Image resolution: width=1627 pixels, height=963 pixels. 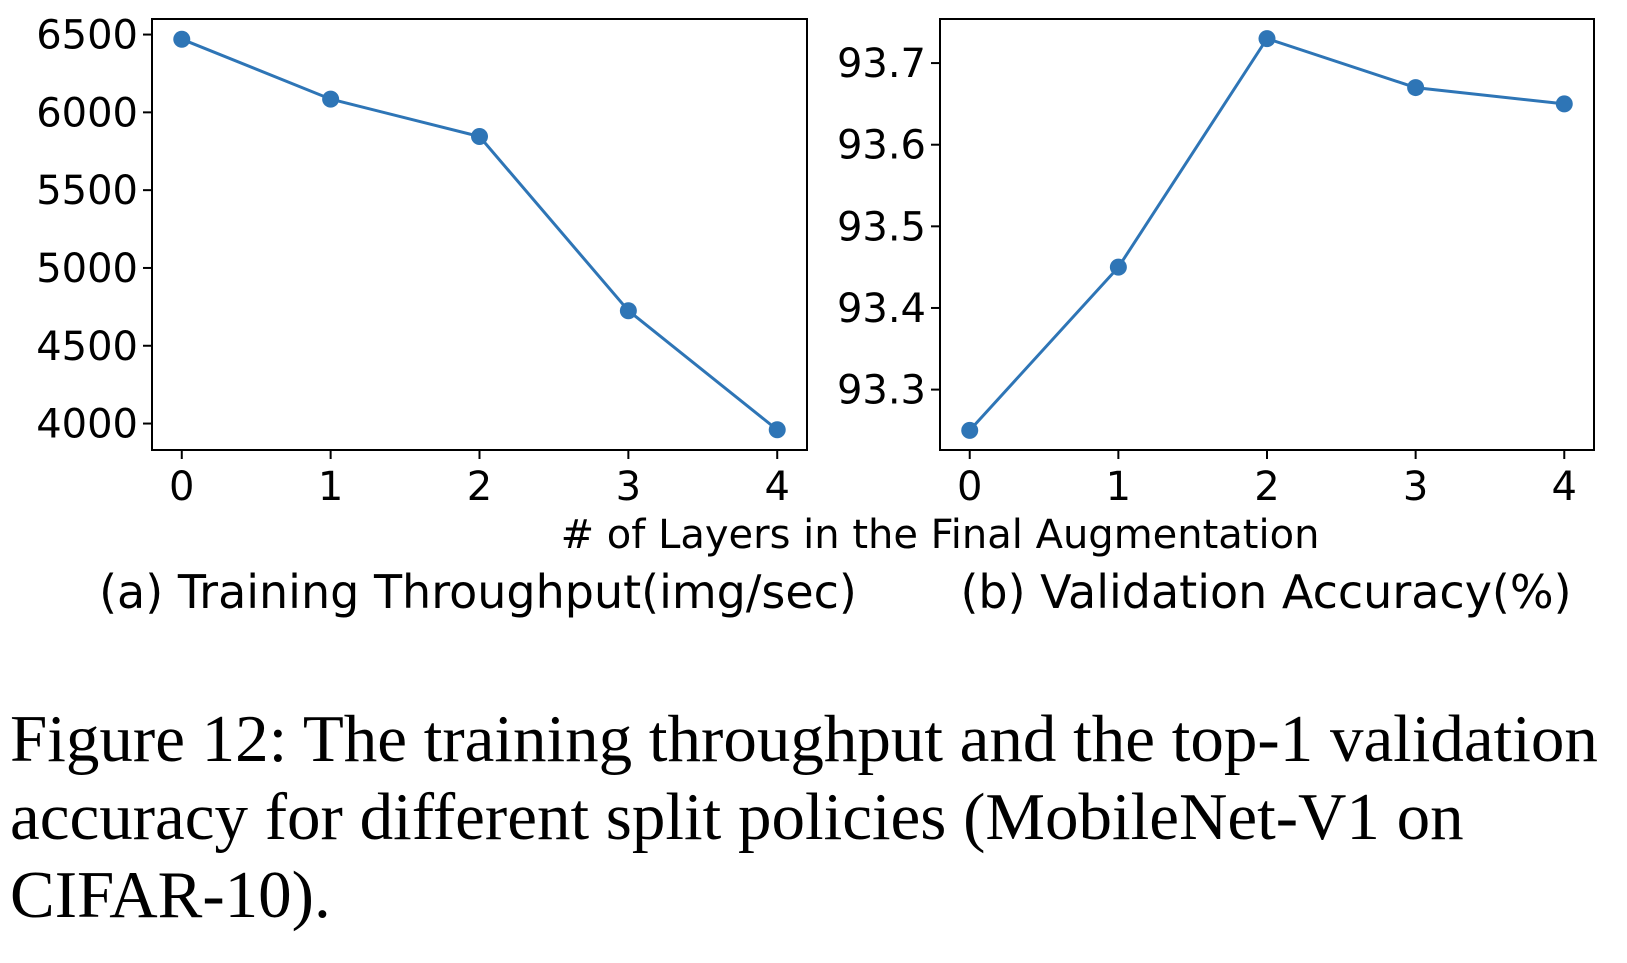 What do you see at coordinates (87, 269) in the screenshot?
I see `y-tick-label: 5000` at bounding box center [87, 269].